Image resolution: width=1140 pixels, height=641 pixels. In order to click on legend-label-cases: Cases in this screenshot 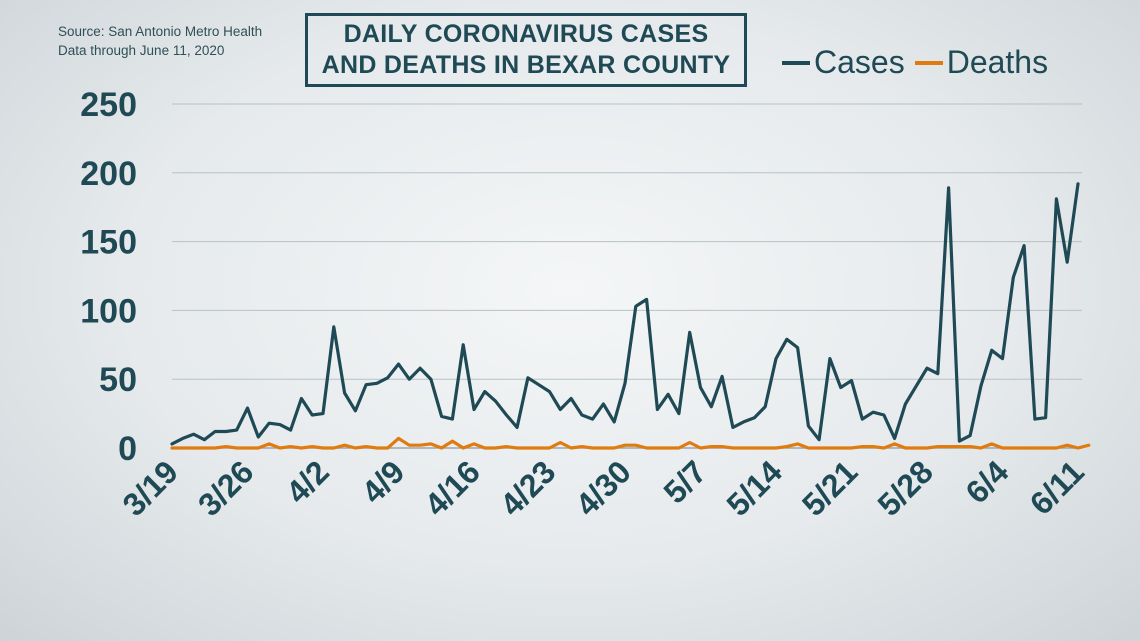, I will do `click(859, 62)`.